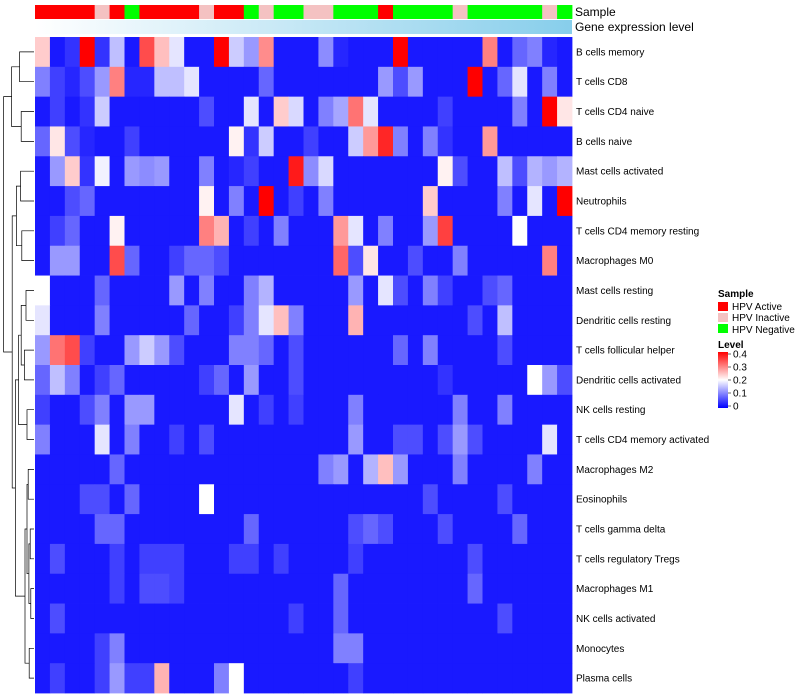 The height and width of the screenshot is (700, 800). What do you see at coordinates (761, 318) in the screenshot?
I see `legend-label-hpv-inactive: HPV Inactive` at bounding box center [761, 318].